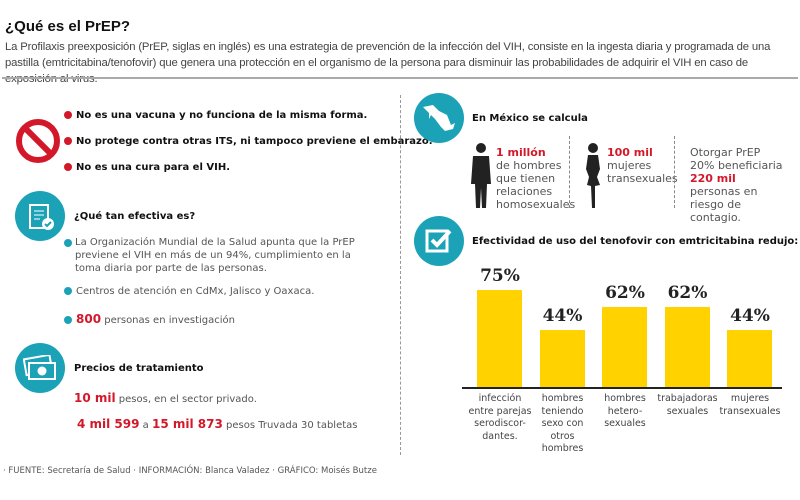 Image resolution: width=800 pixels, height=500 pixels. I want to click on column-divider, so click(400, 275).